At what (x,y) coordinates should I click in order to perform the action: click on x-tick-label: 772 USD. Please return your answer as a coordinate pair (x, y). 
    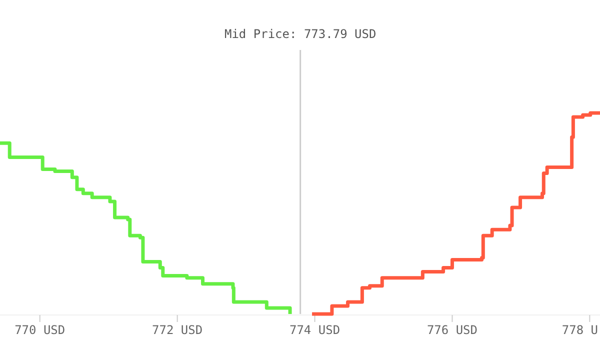
    Looking at the image, I should click on (177, 330).